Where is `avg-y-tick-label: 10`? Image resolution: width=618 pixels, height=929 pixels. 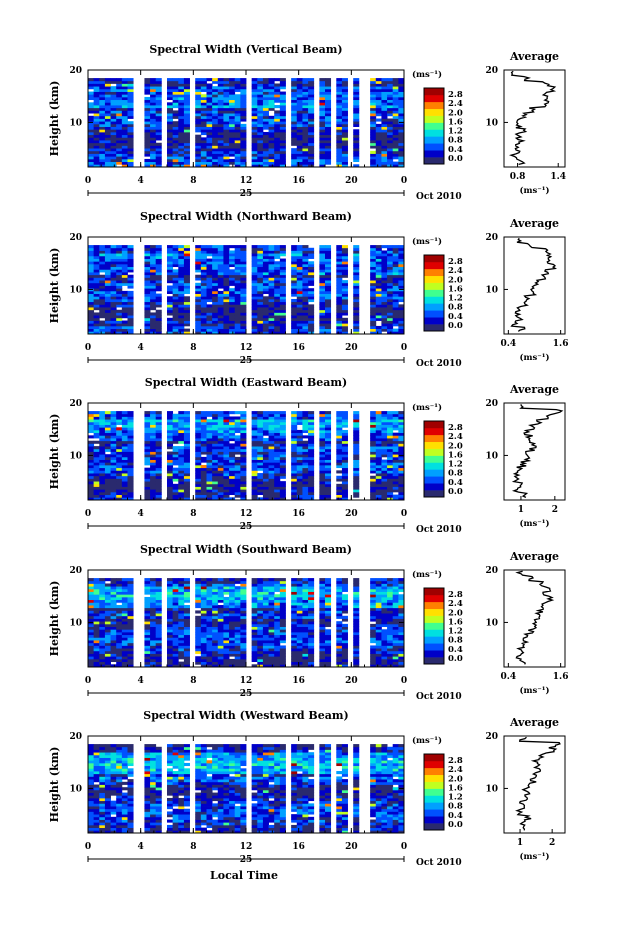
avg-y-tick-label: 10 is located at coordinates (491, 123).